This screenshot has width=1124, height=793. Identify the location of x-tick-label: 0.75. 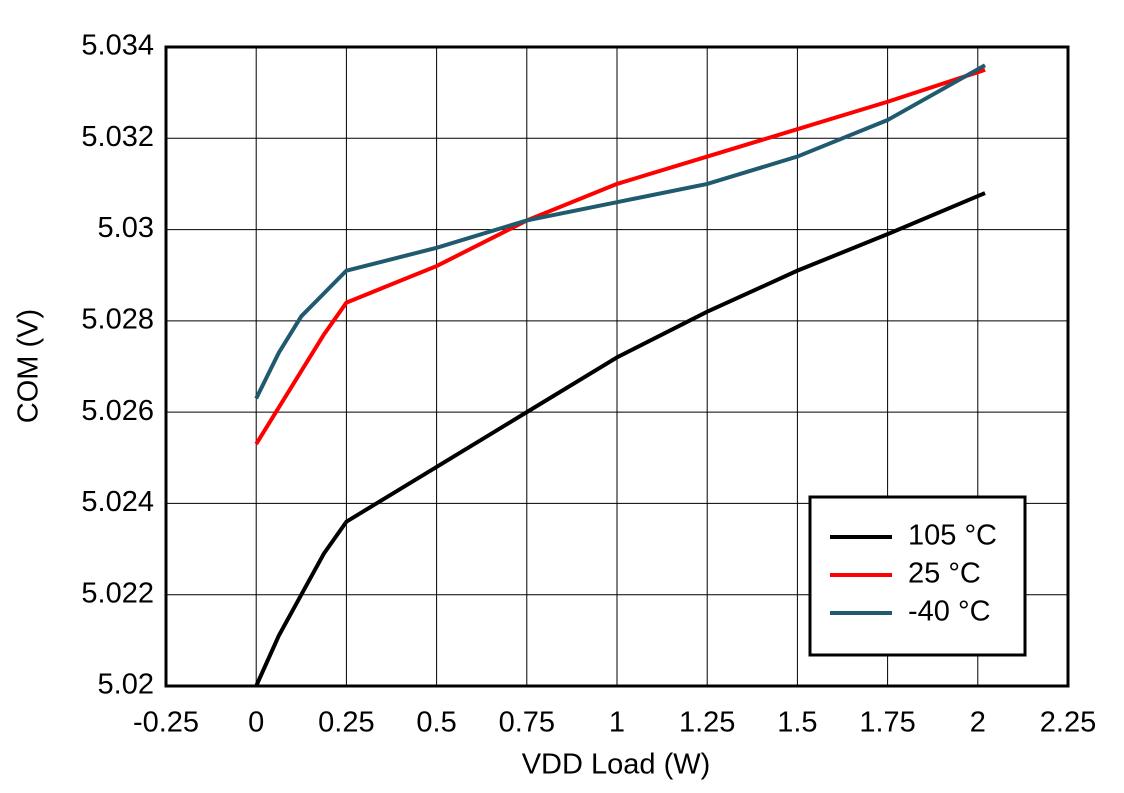
(527, 723).